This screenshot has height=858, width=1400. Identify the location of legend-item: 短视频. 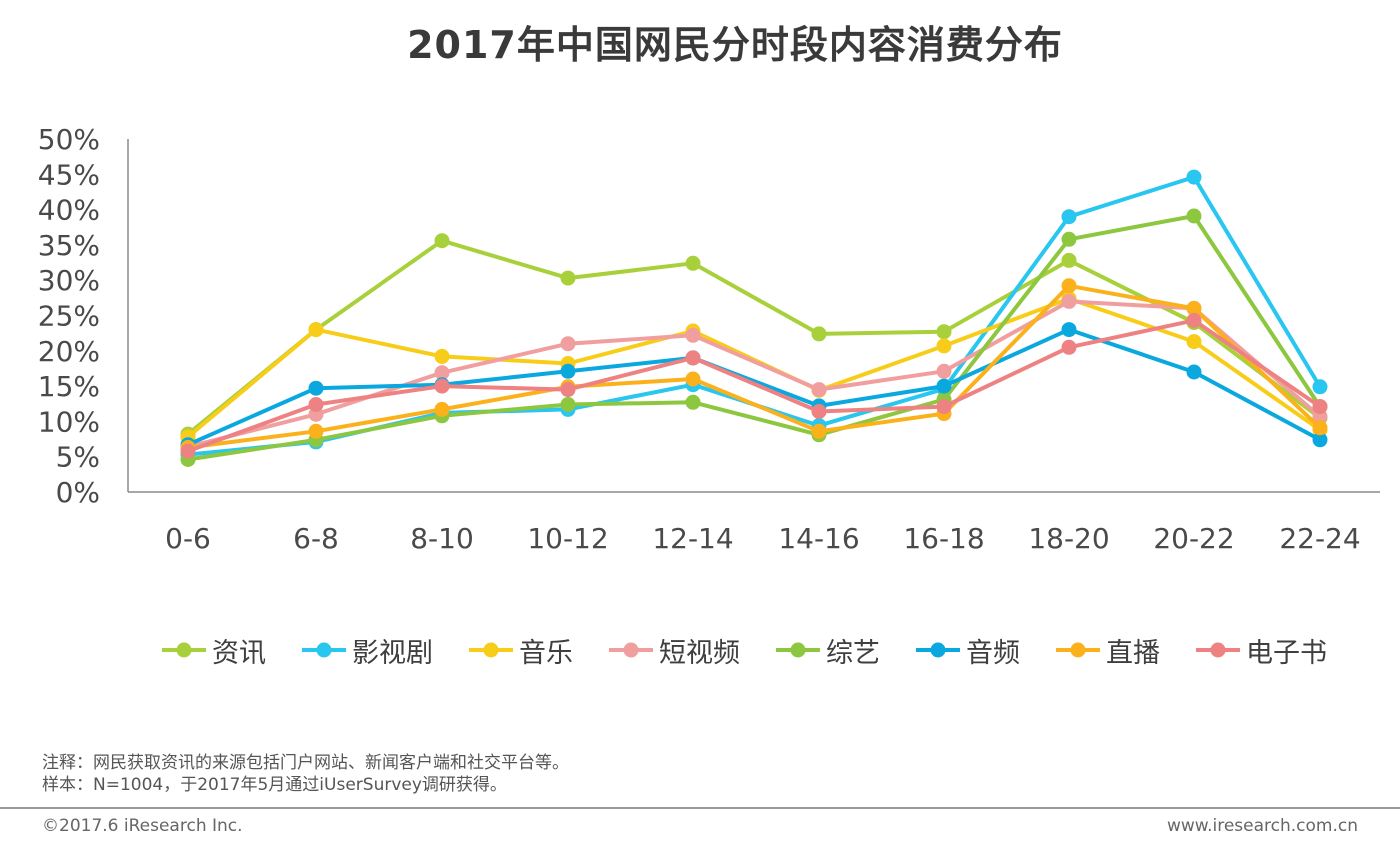
(673, 650).